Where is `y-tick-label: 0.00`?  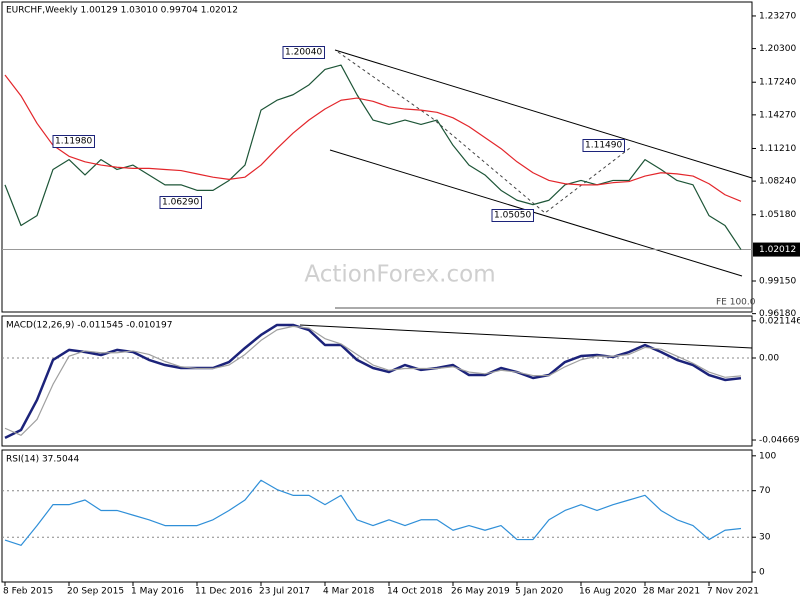 y-tick-label: 0.00 is located at coordinates (769, 358).